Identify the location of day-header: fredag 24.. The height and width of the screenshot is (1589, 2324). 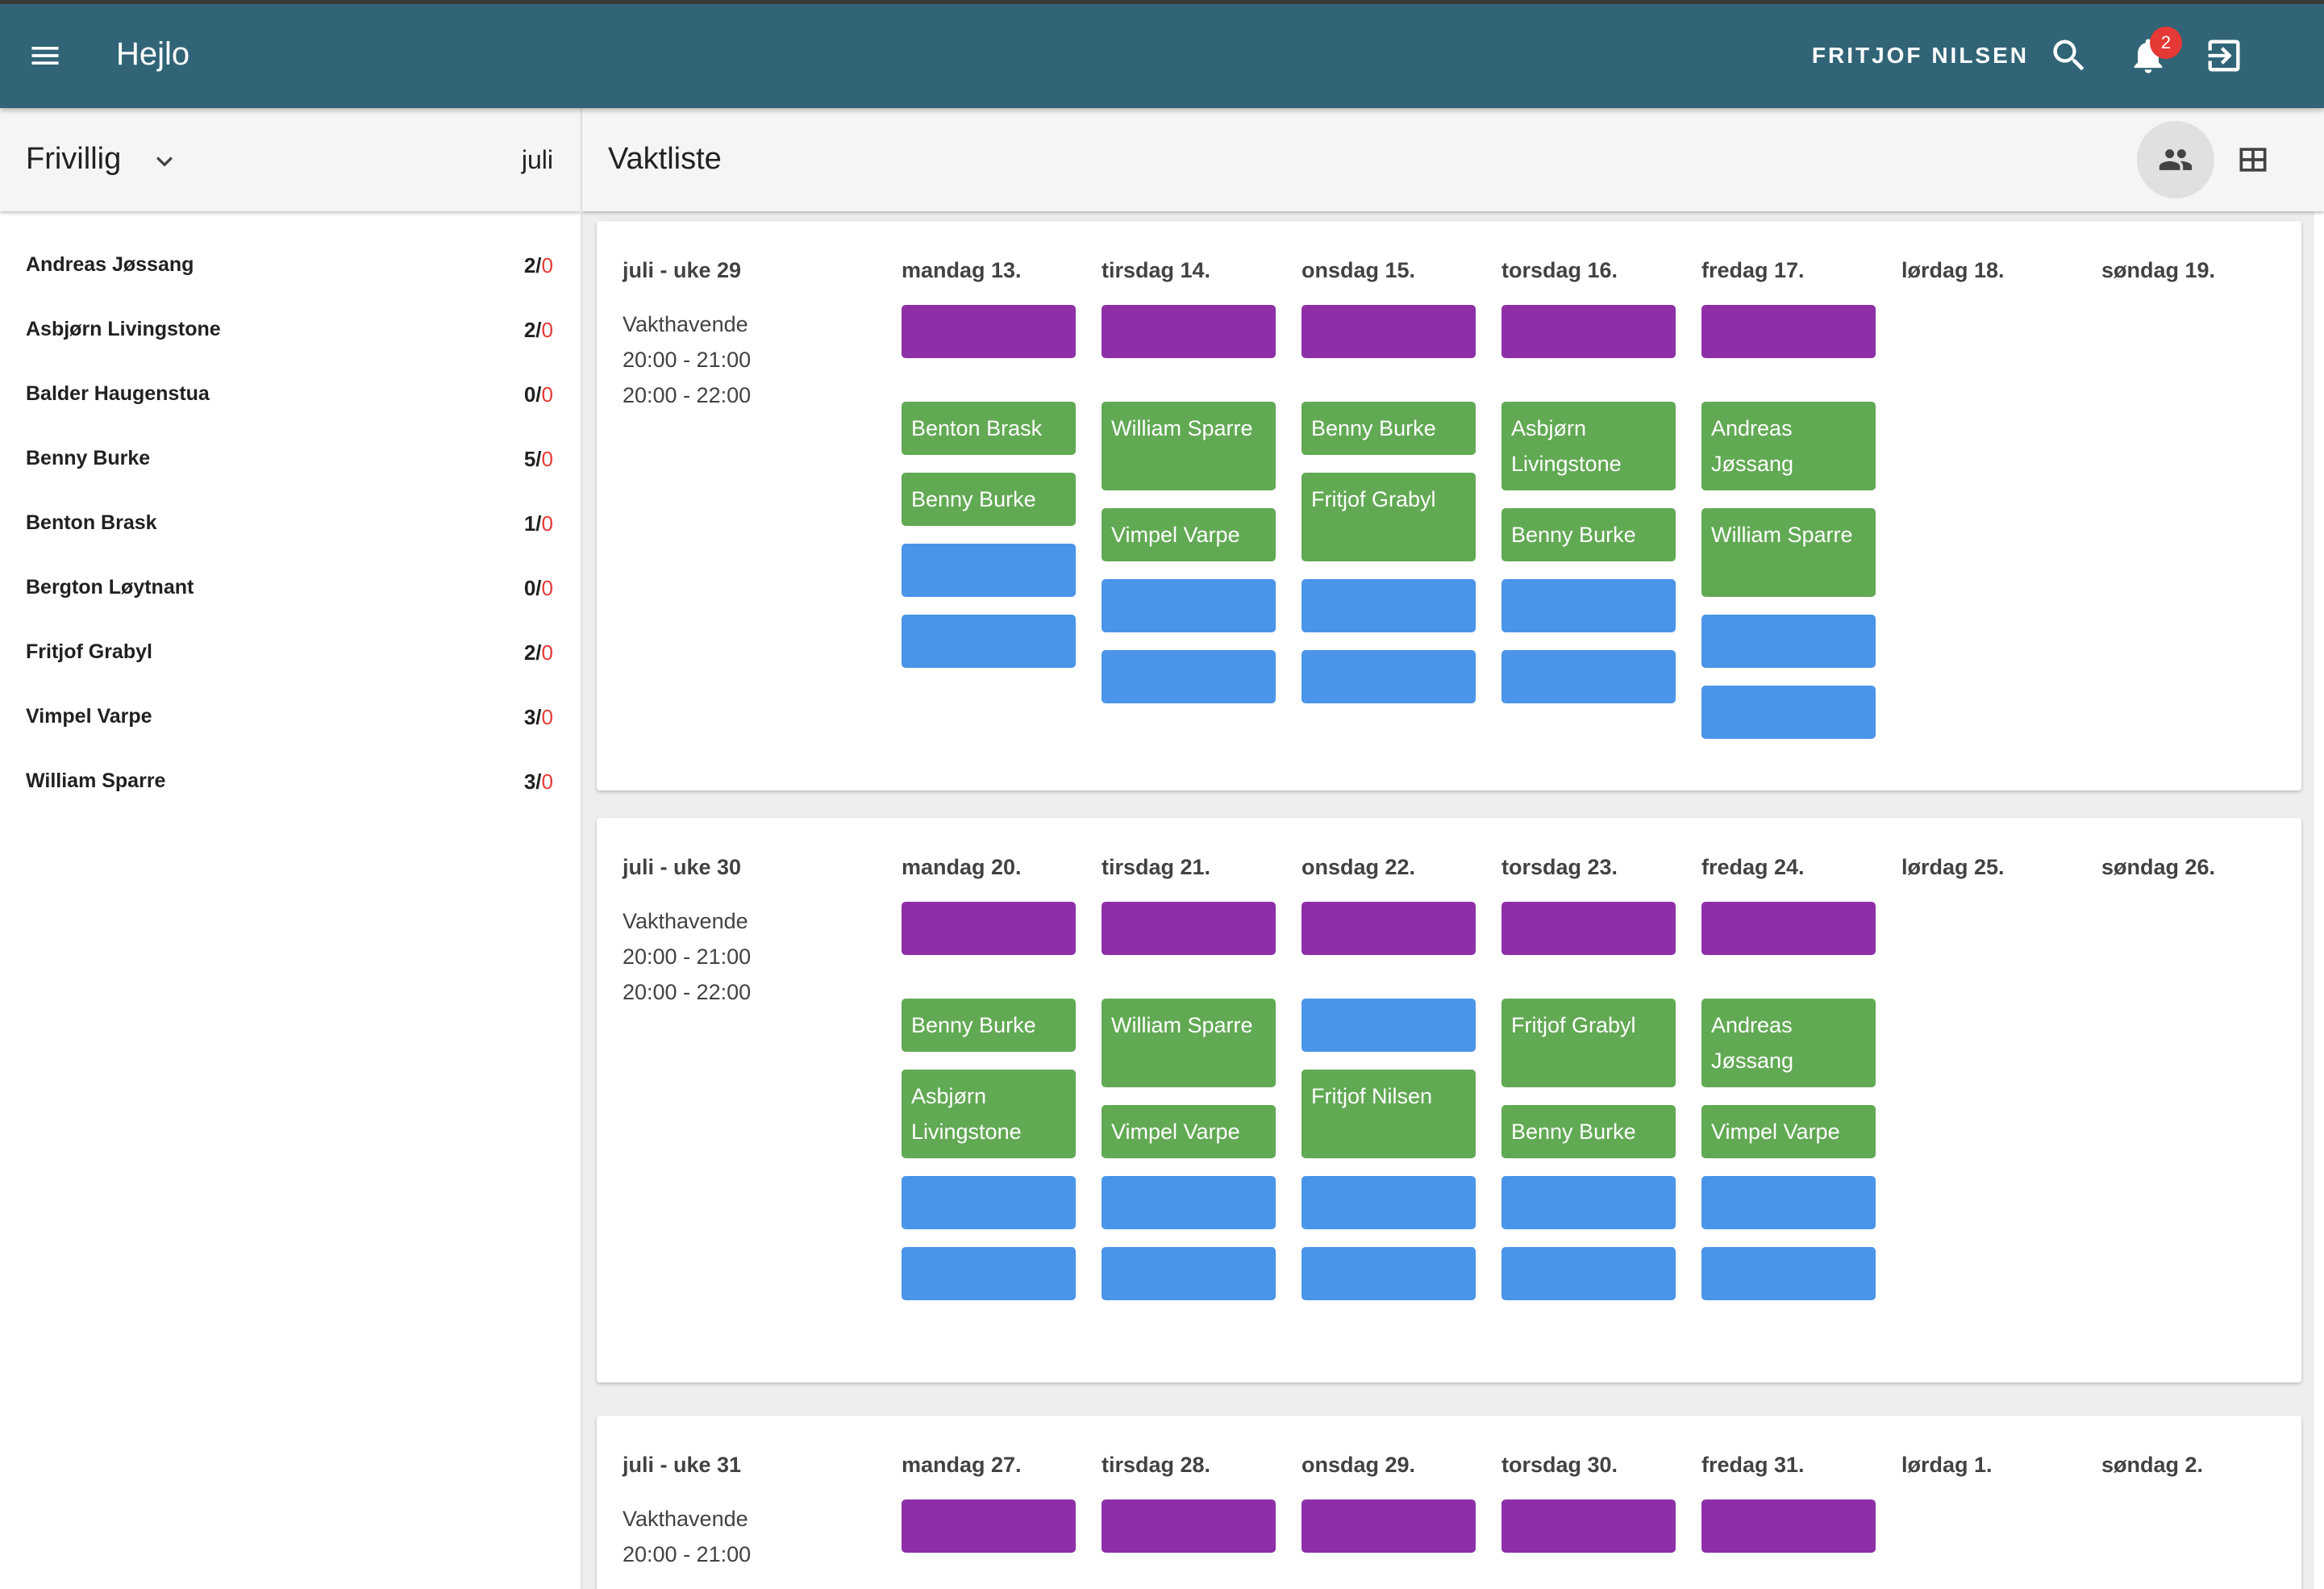
(1753, 867).